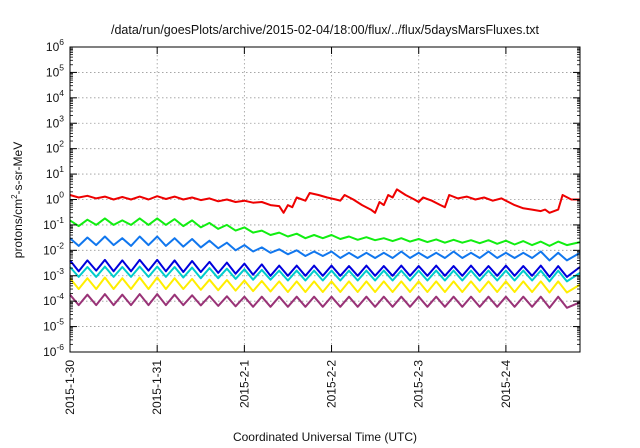 This screenshot has height=448, width=640. I want to click on x-tick-label: 2015-1-30, so click(70, 387).